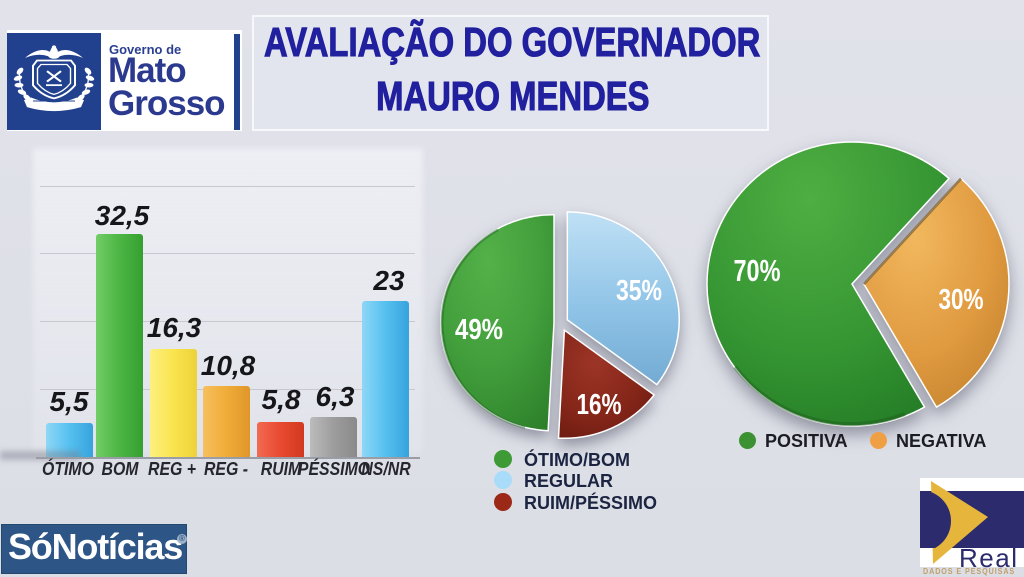 The image size is (1024, 577). What do you see at coordinates (961, 300) in the screenshot?
I see `svg-text: 30%` at bounding box center [961, 300].